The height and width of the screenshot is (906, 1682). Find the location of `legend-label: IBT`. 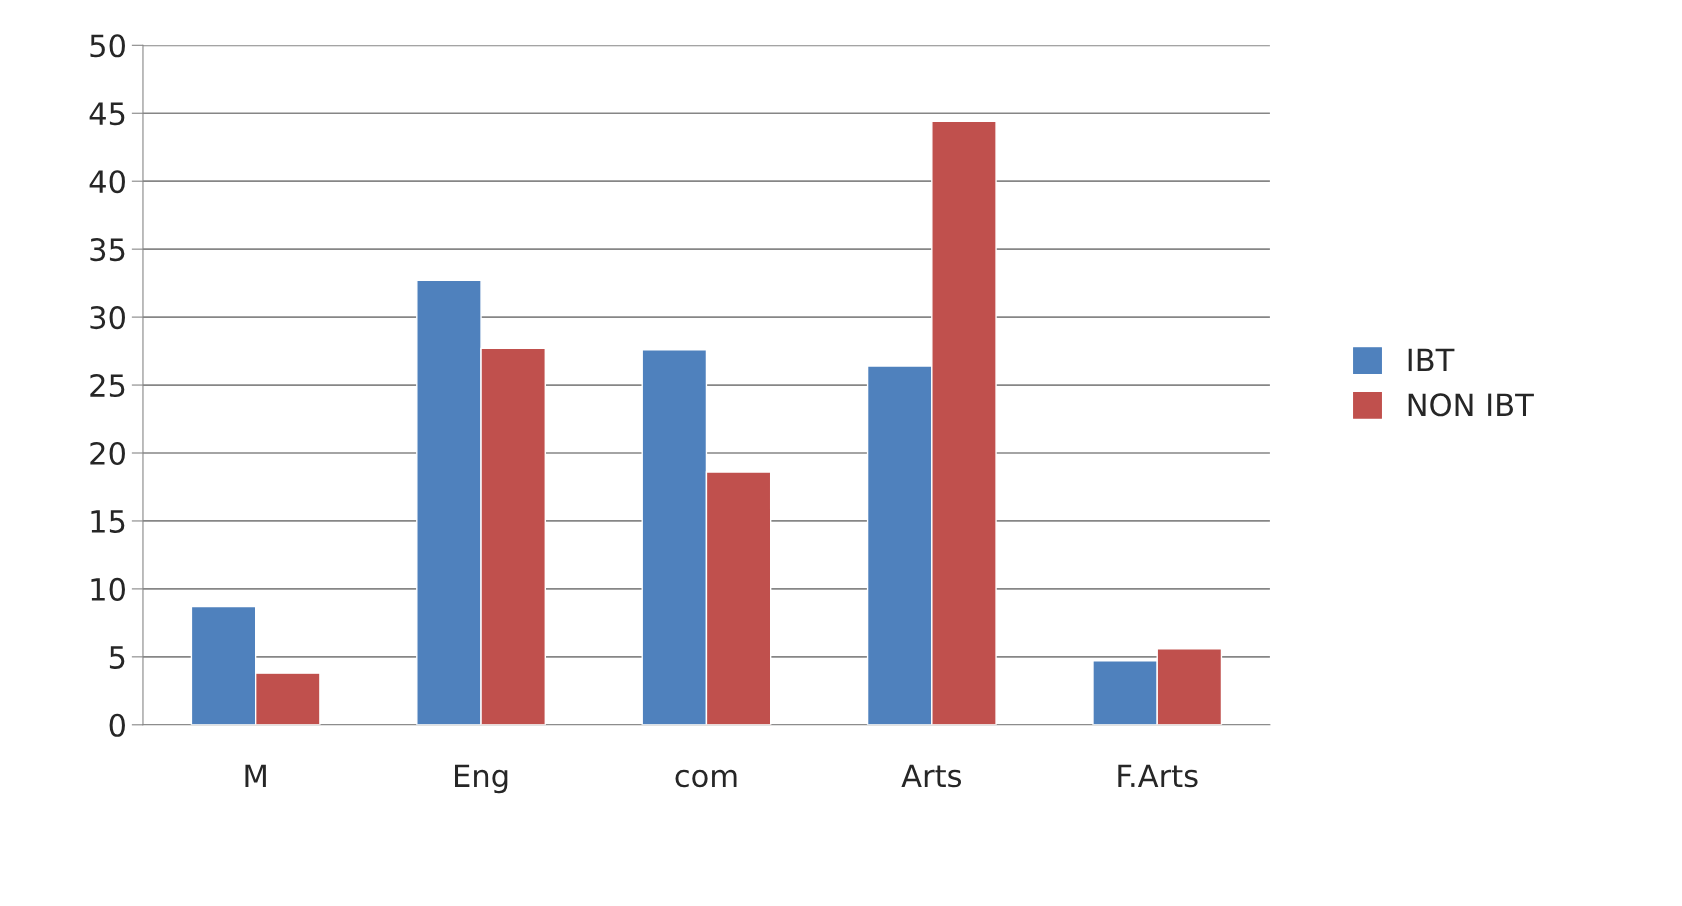

legend-label: IBT is located at coordinates (1431, 360).